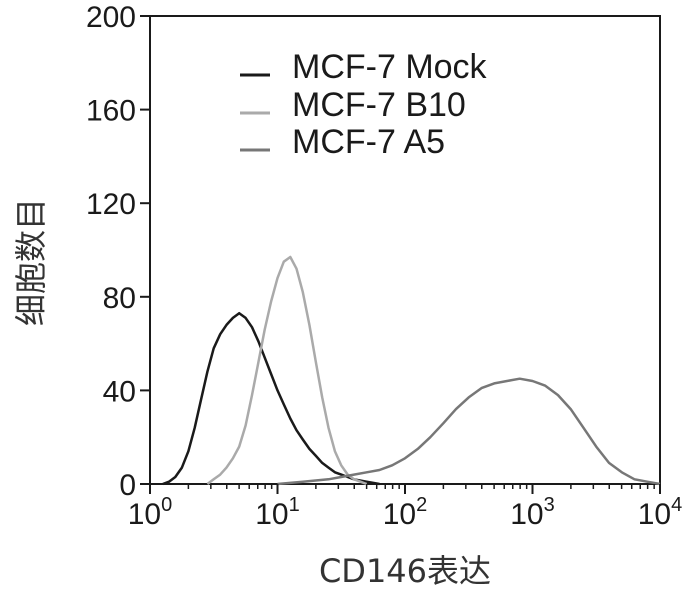  What do you see at coordinates (660, 512) in the screenshot?
I see `x-tick-label: 10⁴` at bounding box center [660, 512].